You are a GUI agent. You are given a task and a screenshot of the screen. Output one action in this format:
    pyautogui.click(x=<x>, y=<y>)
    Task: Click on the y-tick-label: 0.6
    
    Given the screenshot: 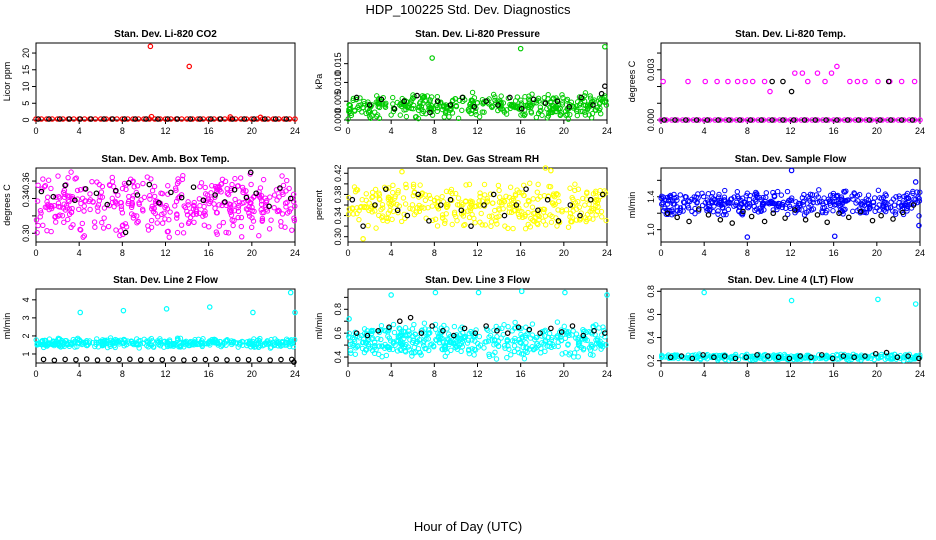 What is the action you would take?
    pyautogui.click(x=338, y=333)
    